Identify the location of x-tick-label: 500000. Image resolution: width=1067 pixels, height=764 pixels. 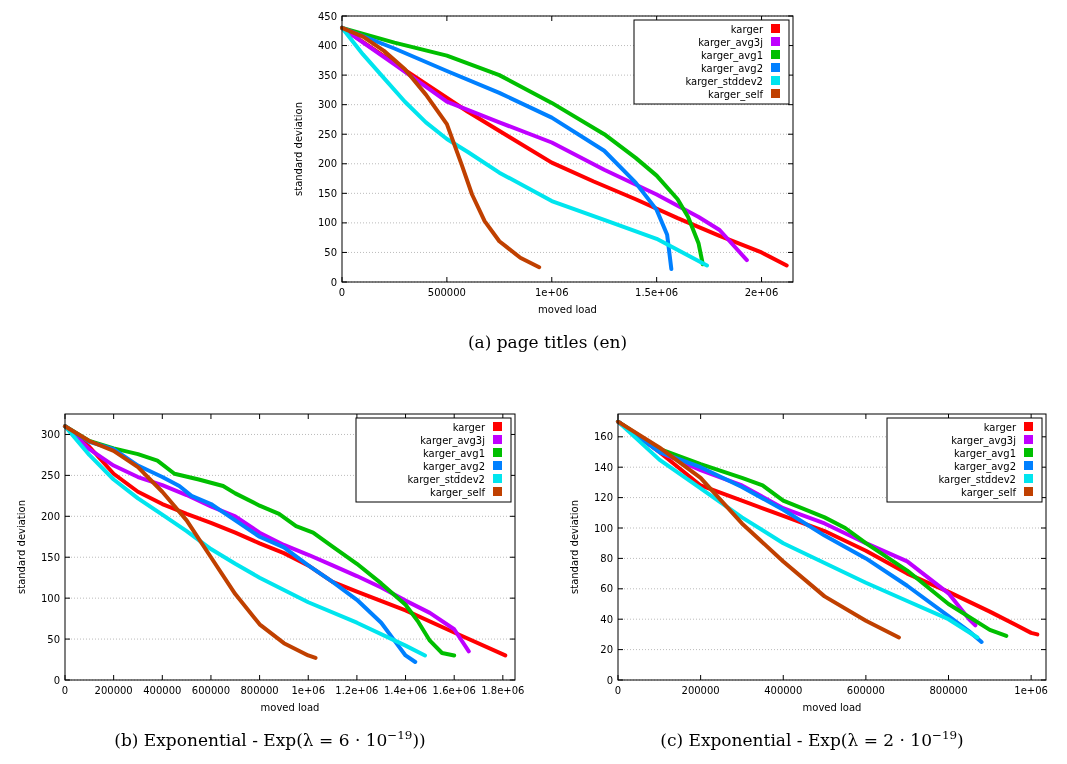
(446, 292).